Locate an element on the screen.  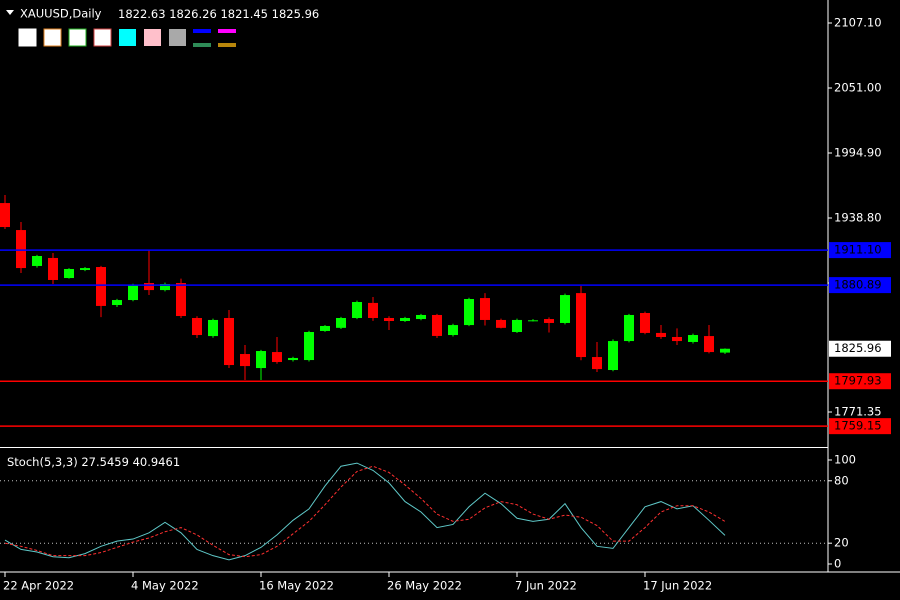
level-label: 1911.10 is located at coordinates (858, 250).